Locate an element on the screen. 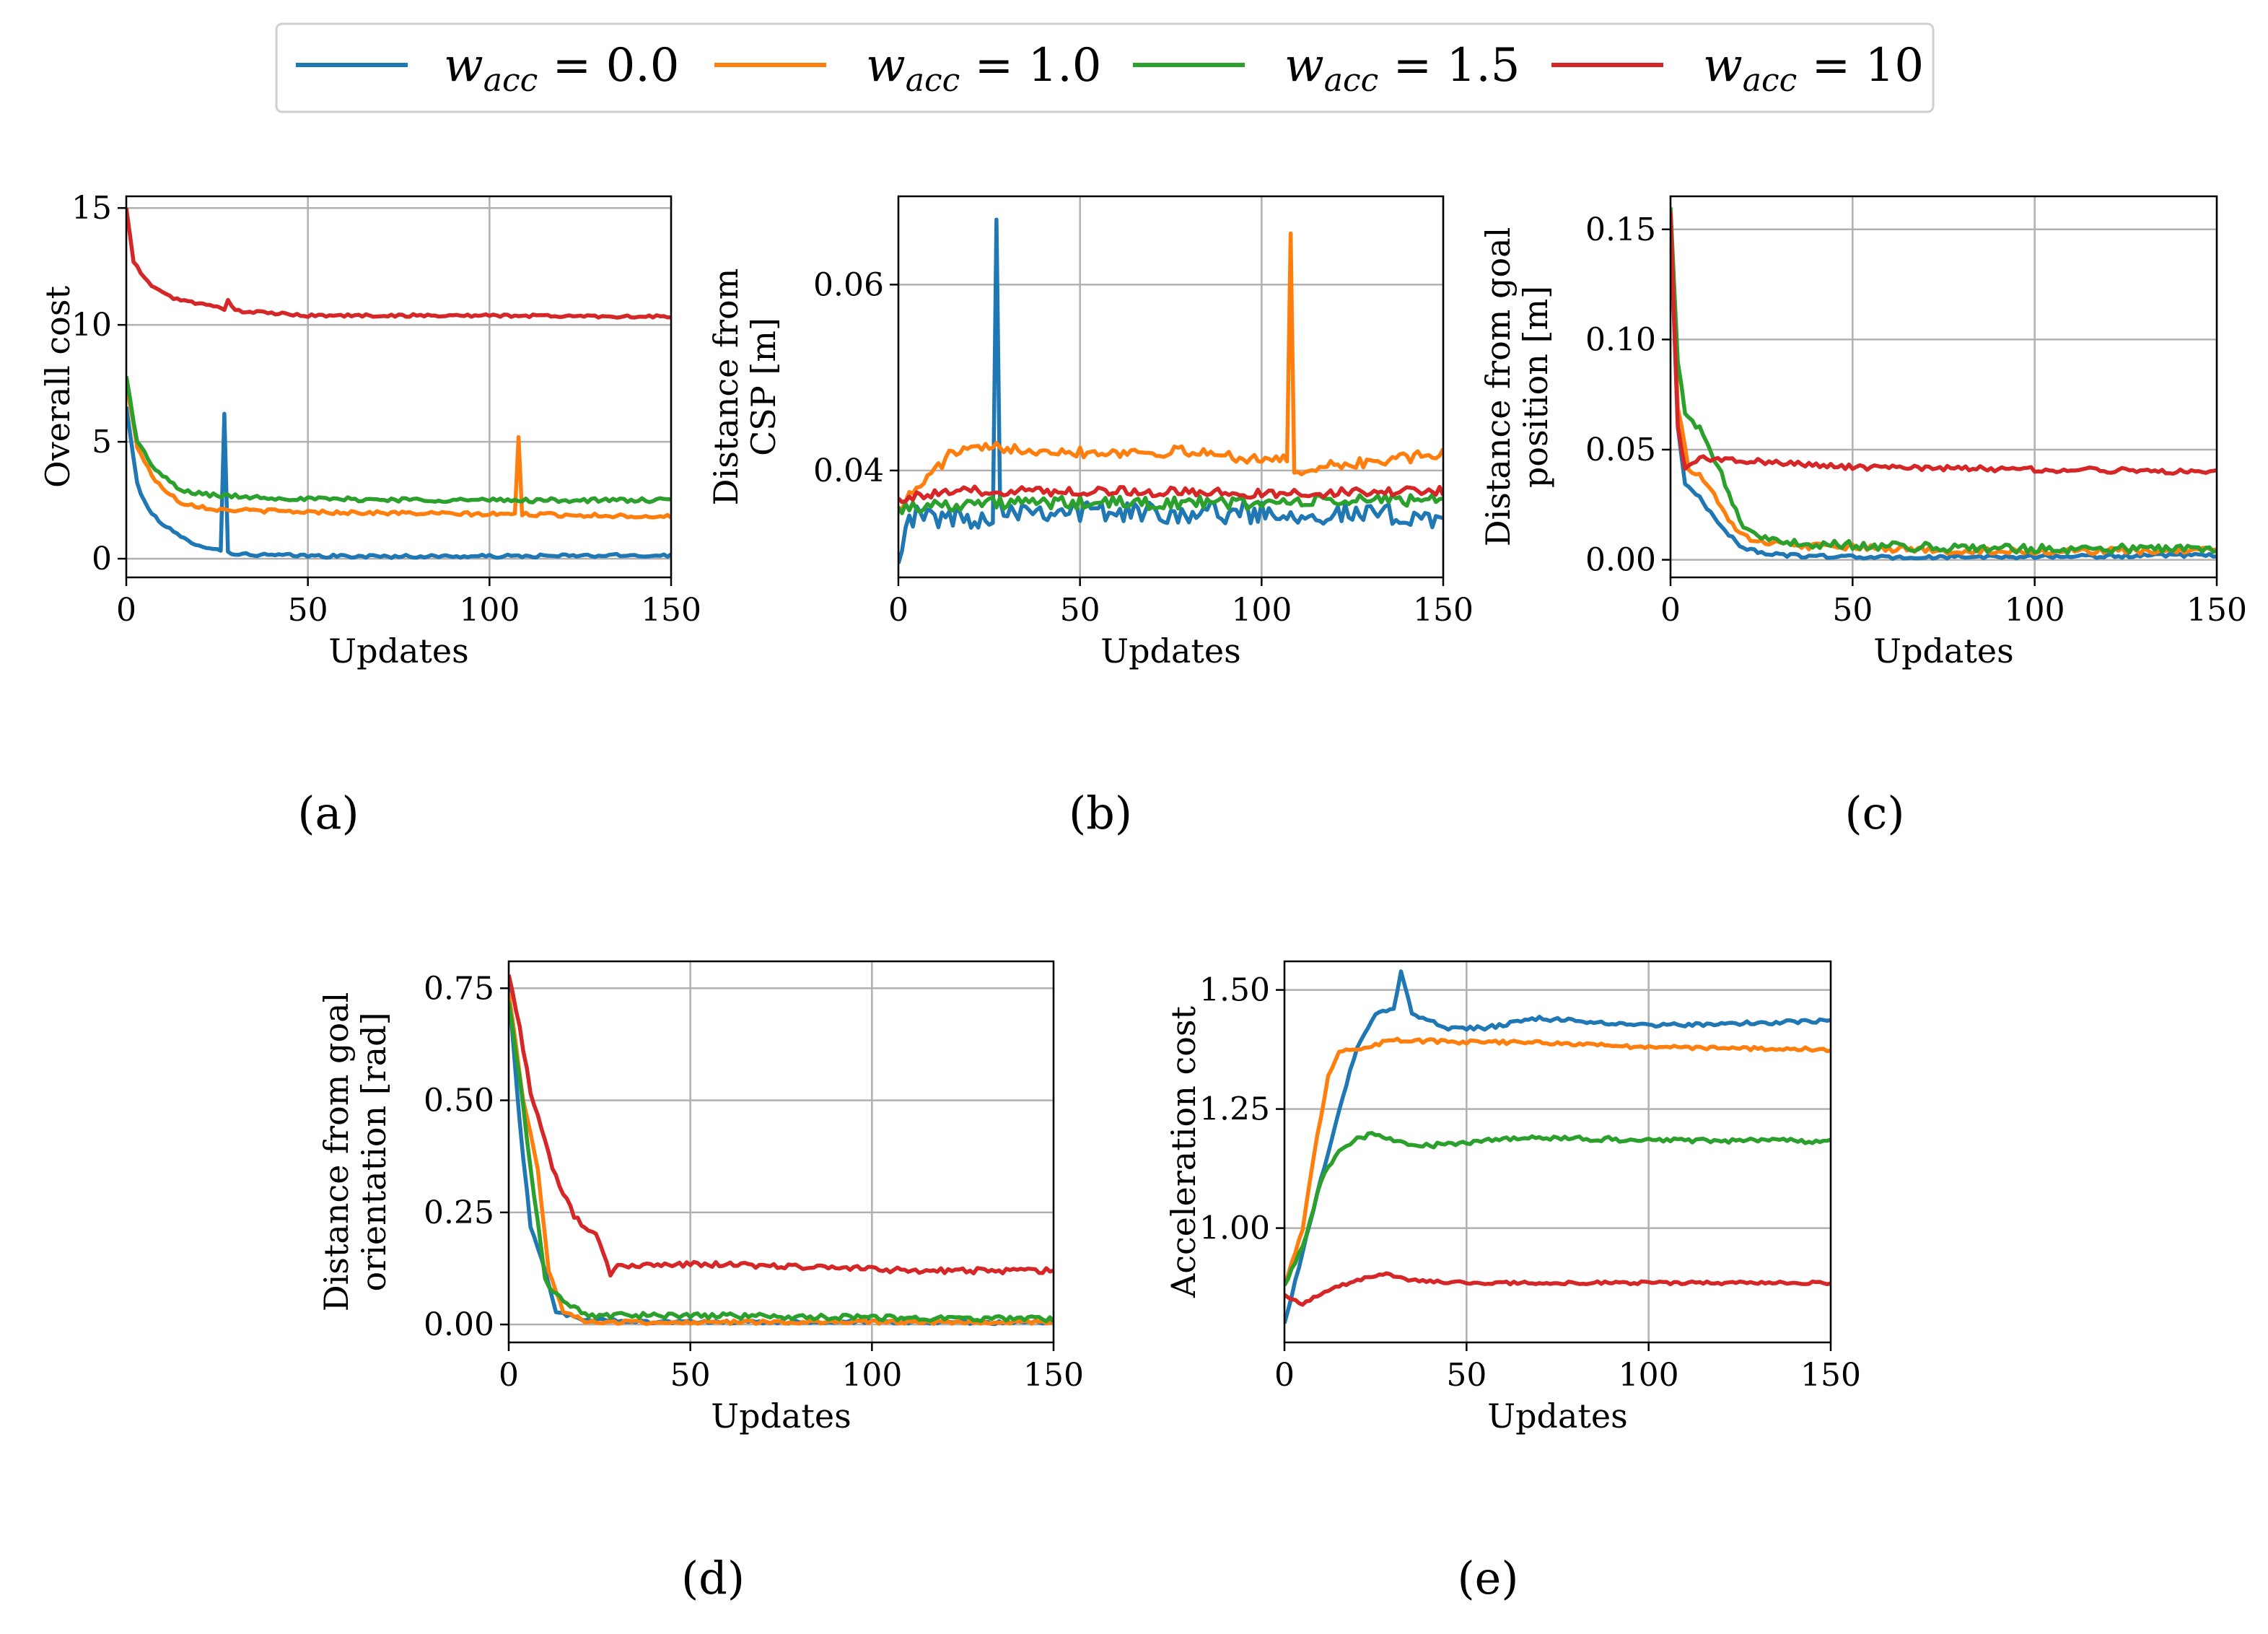  line-a-w15 is located at coordinates (398, 439).